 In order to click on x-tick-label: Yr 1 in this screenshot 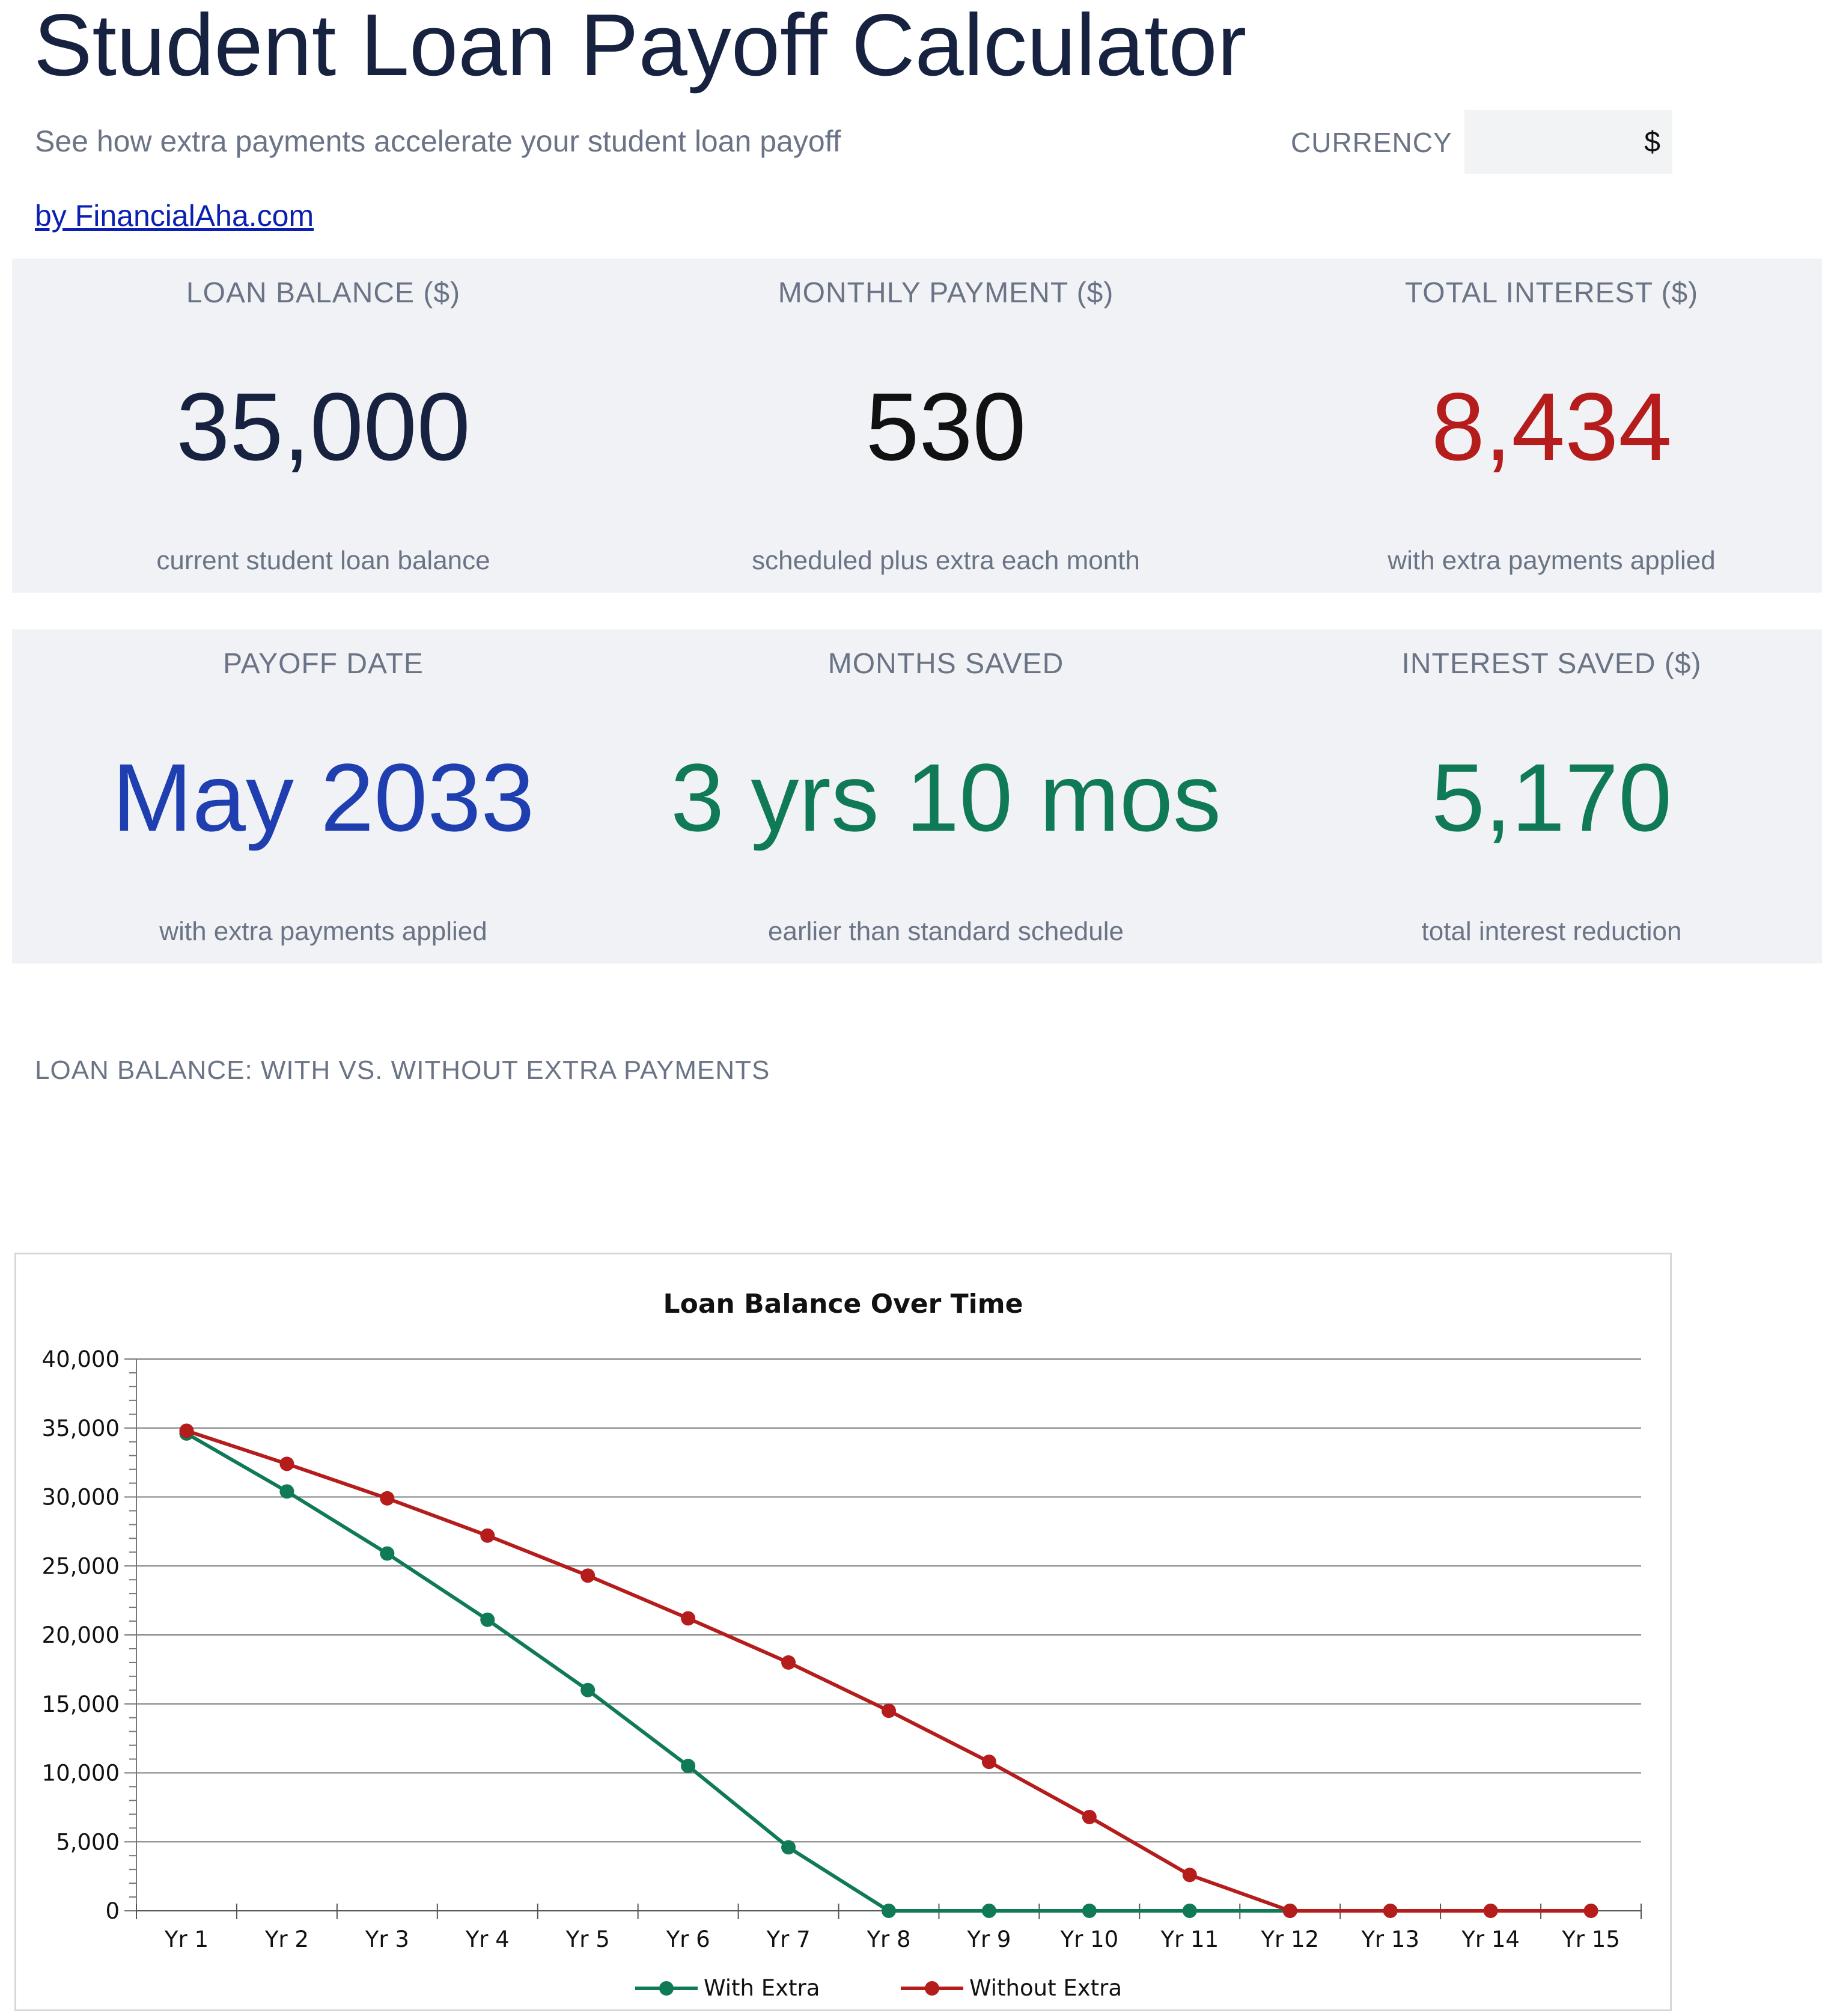, I will do `click(186, 1939)`.